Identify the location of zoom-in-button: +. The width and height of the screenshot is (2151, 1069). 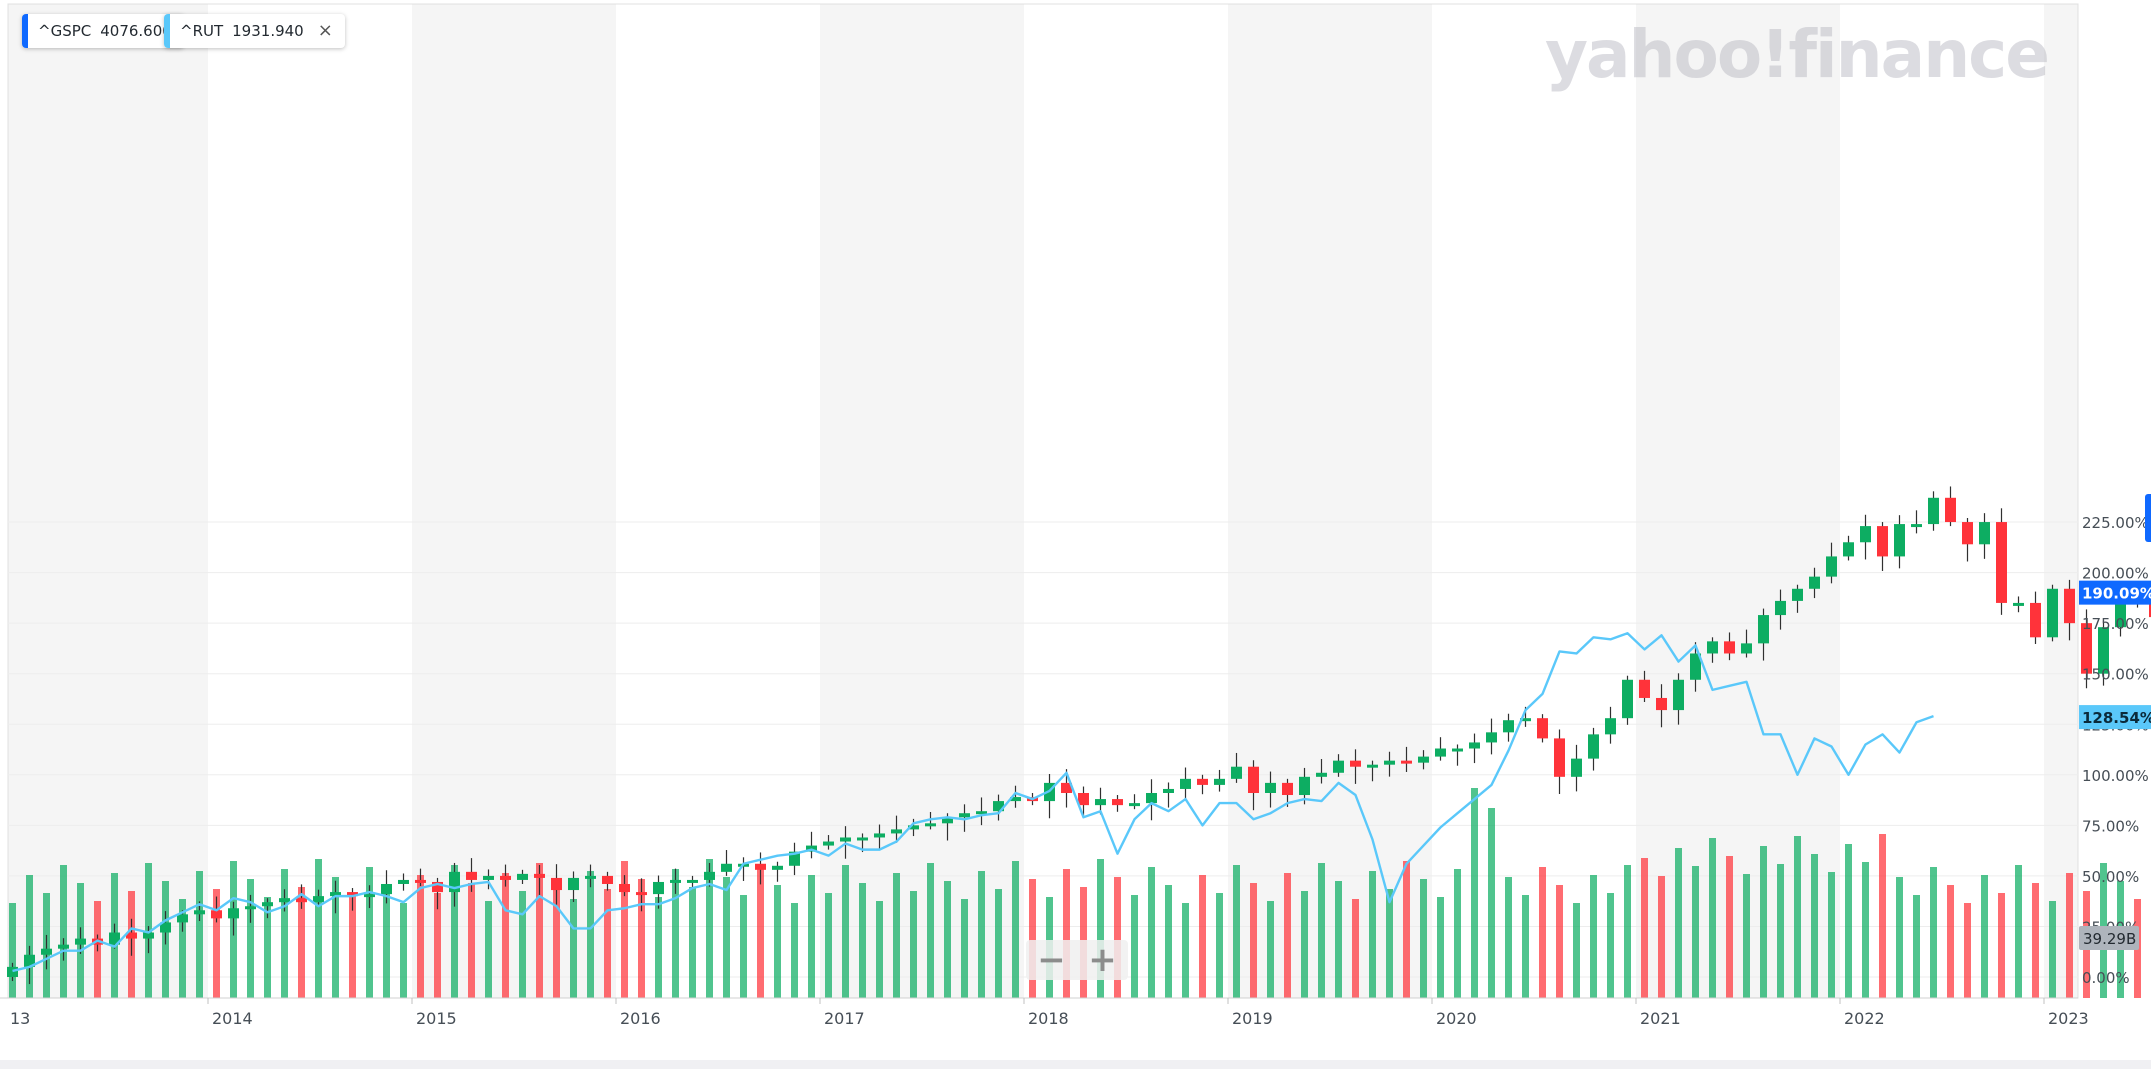
(1102, 960).